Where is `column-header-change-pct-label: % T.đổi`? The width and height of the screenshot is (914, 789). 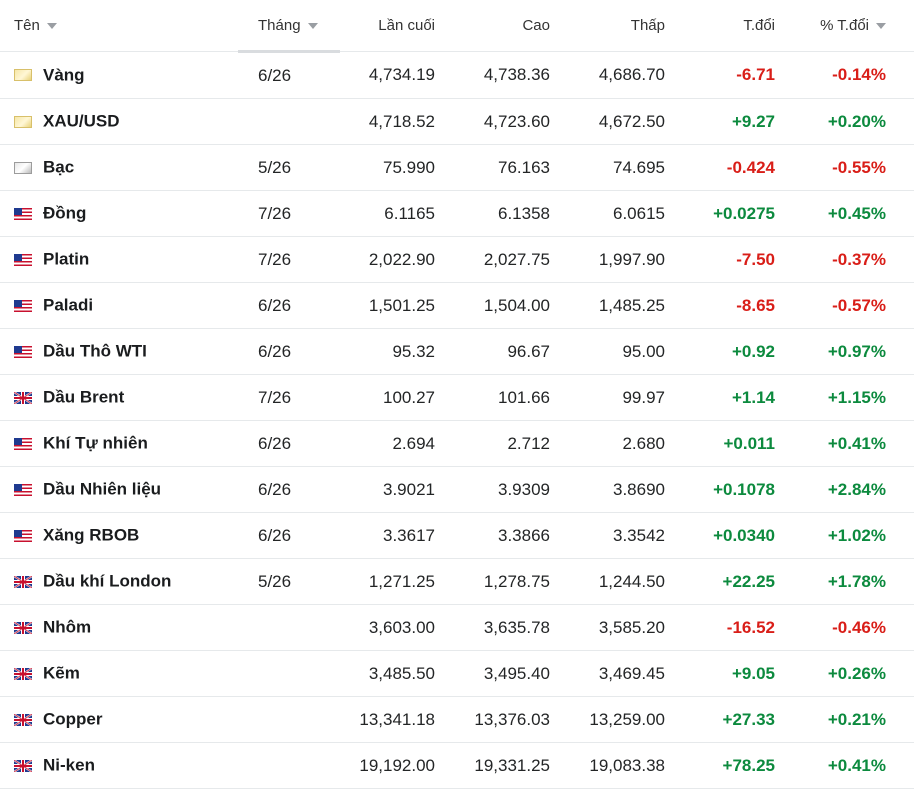 column-header-change-pct-label: % T.đổi is located at coordinates (844, 25).